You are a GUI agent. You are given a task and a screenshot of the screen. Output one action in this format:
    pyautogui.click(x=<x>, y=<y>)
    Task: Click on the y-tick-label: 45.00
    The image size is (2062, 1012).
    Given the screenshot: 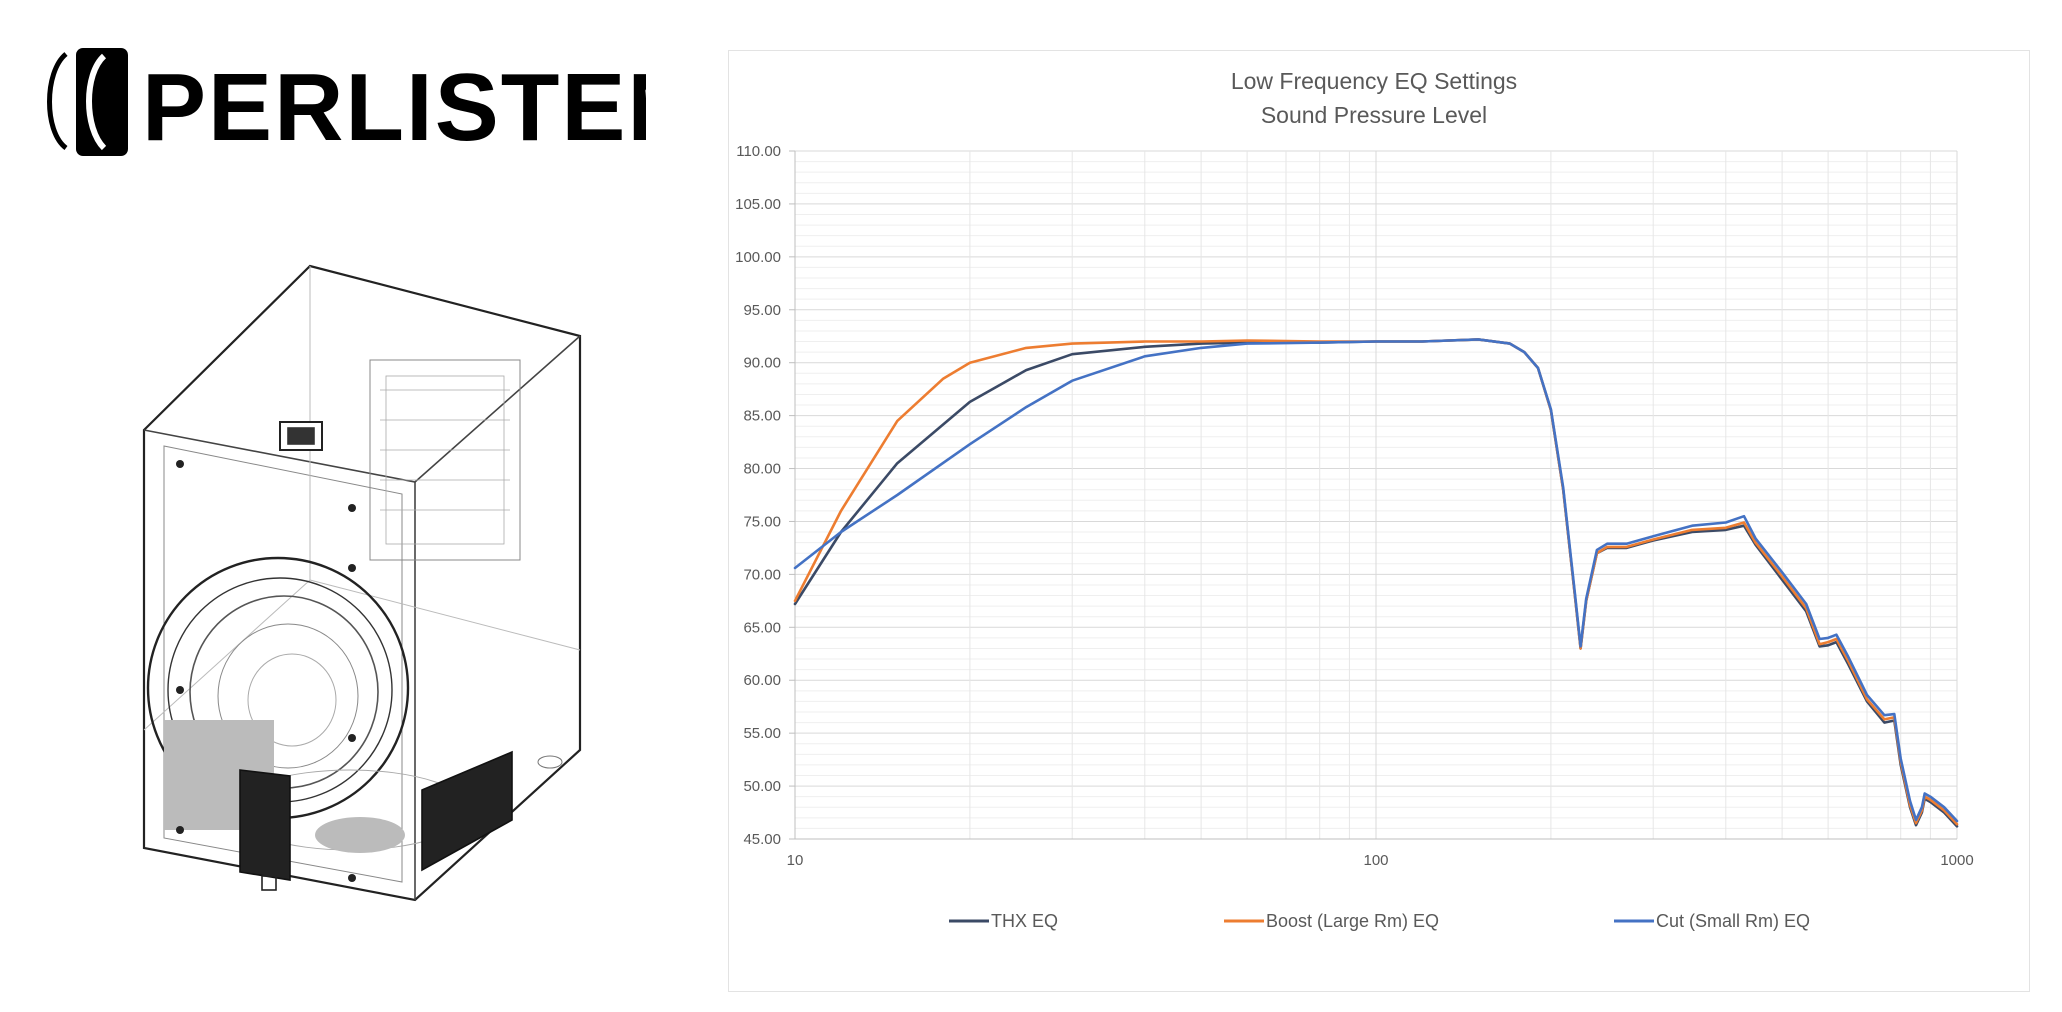 What is the action you would take?
    pyautogui.click(x=762, y=839)
    